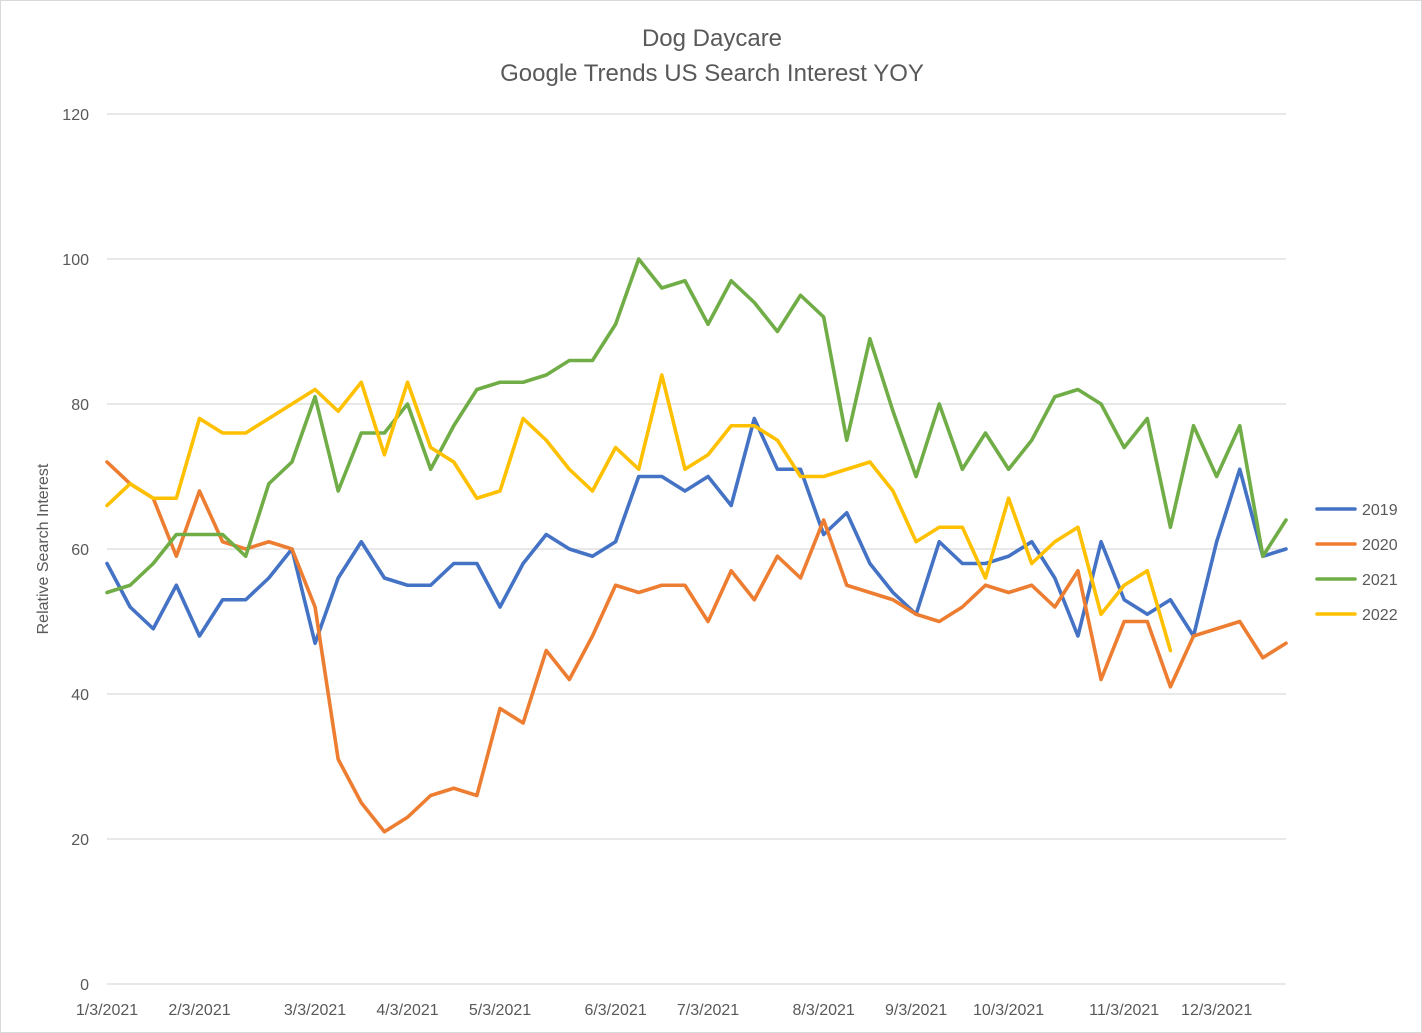 The image size is (1422, 1033). What do you see at coordinates (615, 1010) in the screenshot?
I see `x-tick-label: 6/3/2021` at bounding box center [615, 1010].